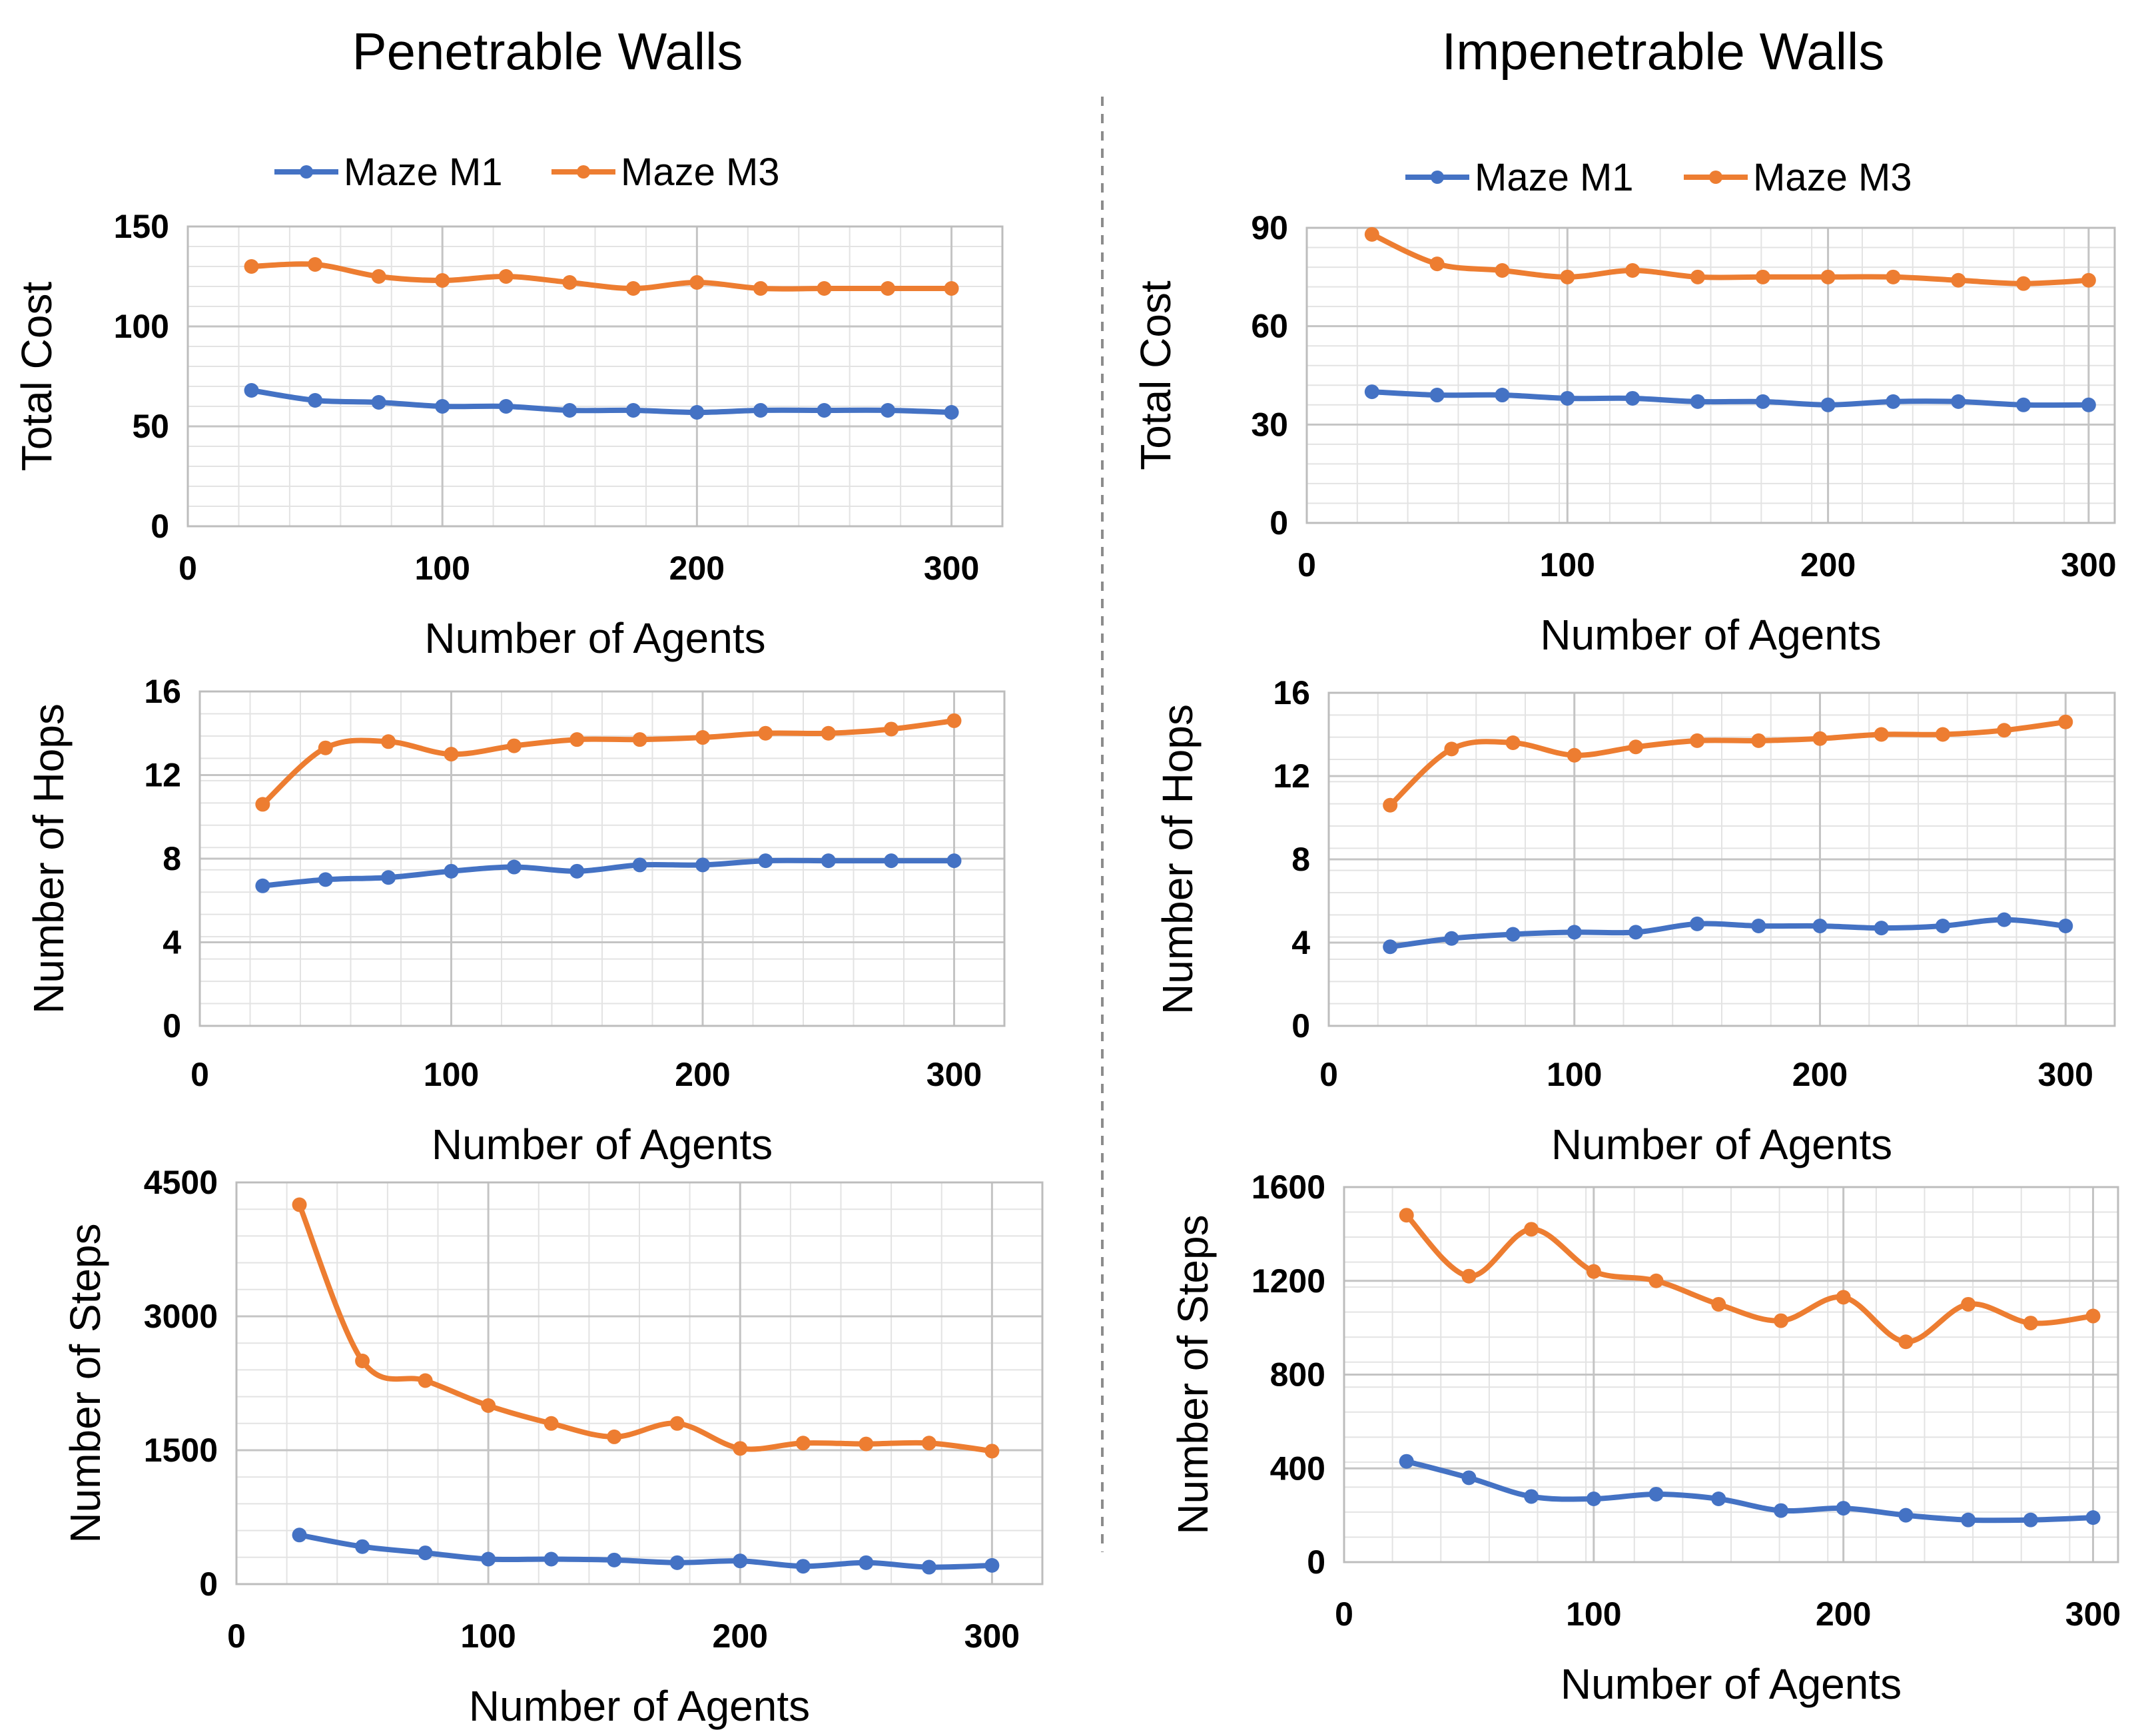 This screenshot has height=1730, width=2156. What do you see at coordinates (172, 858) in the screenshot?
I see `y-tick-label: 8` at bounding box center [172, 858].